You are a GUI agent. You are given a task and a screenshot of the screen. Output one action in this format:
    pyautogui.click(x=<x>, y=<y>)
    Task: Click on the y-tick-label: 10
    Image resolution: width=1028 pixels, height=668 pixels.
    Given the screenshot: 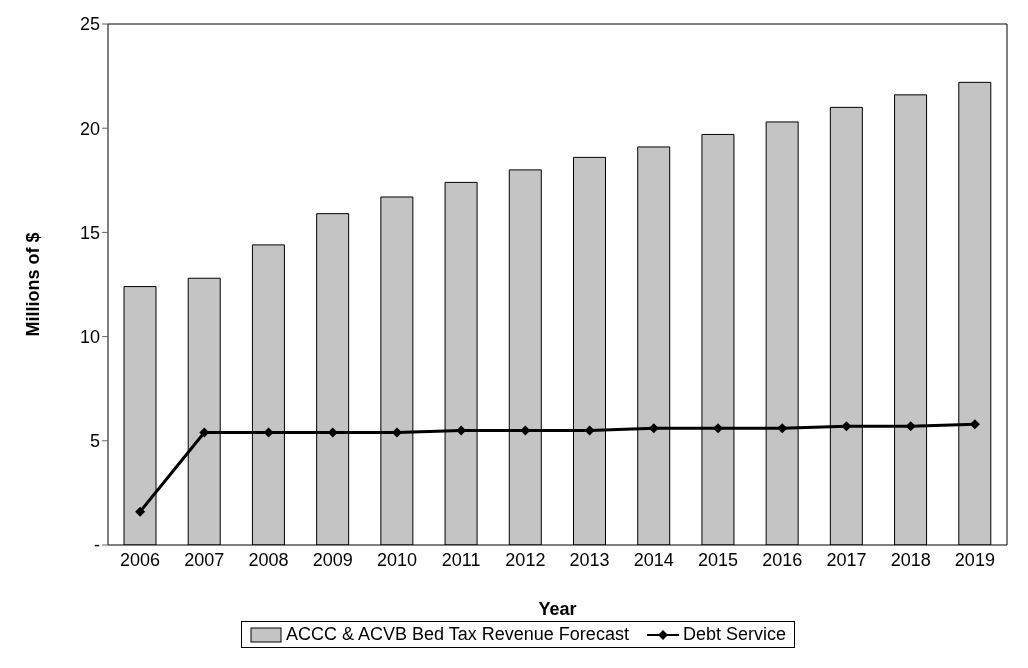 What is the action you would take?
    pyautogui.click(x=89, y=336)
    